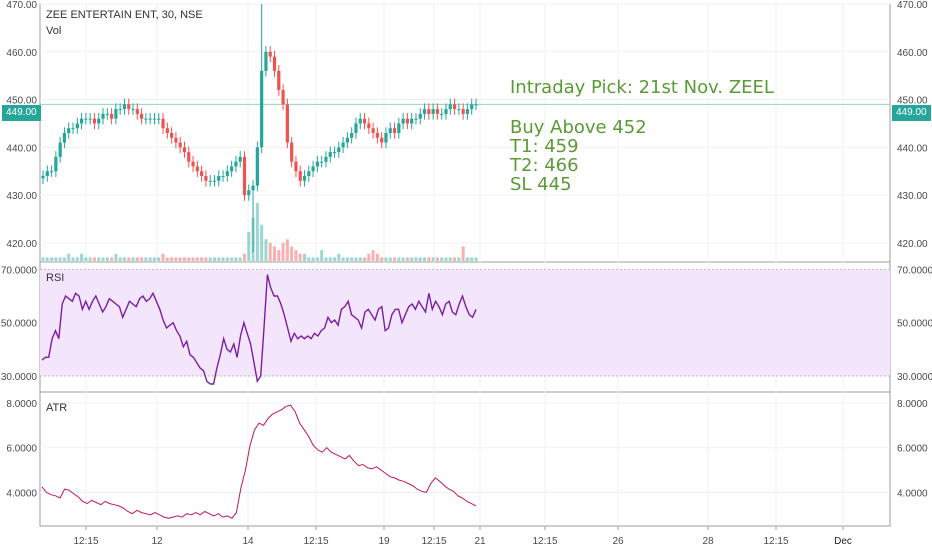 The height and width of the screenshot is (555, 932). Describe the element at coordinates (259, 461) in the screenshot. I see `atr-series-line` at that location.